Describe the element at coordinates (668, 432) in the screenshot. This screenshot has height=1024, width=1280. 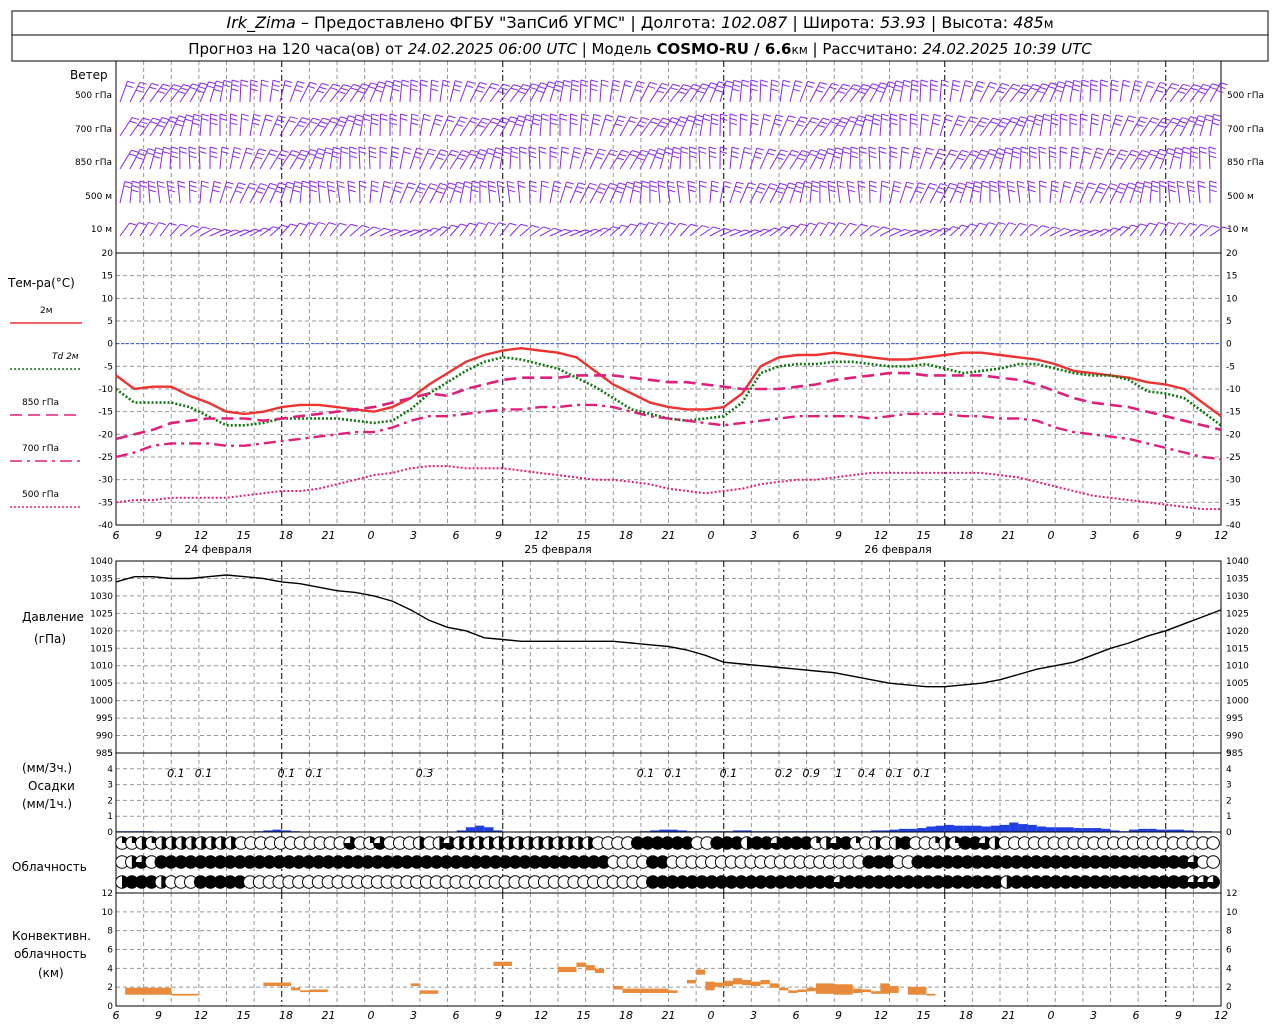
I see `temp-series-line` at that location.